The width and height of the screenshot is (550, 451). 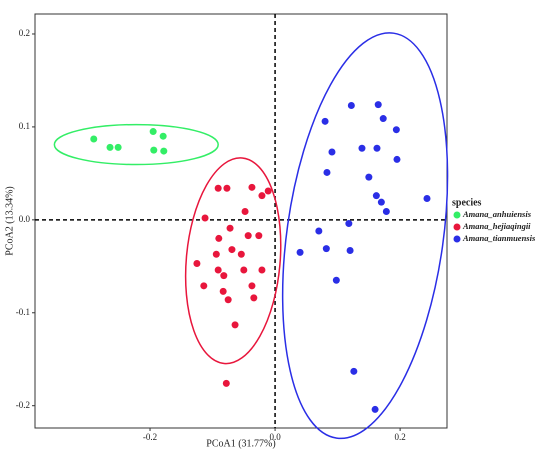 I want to click on x-axis-title: PCoA1 (31.77%), so click(x=240, y=443).